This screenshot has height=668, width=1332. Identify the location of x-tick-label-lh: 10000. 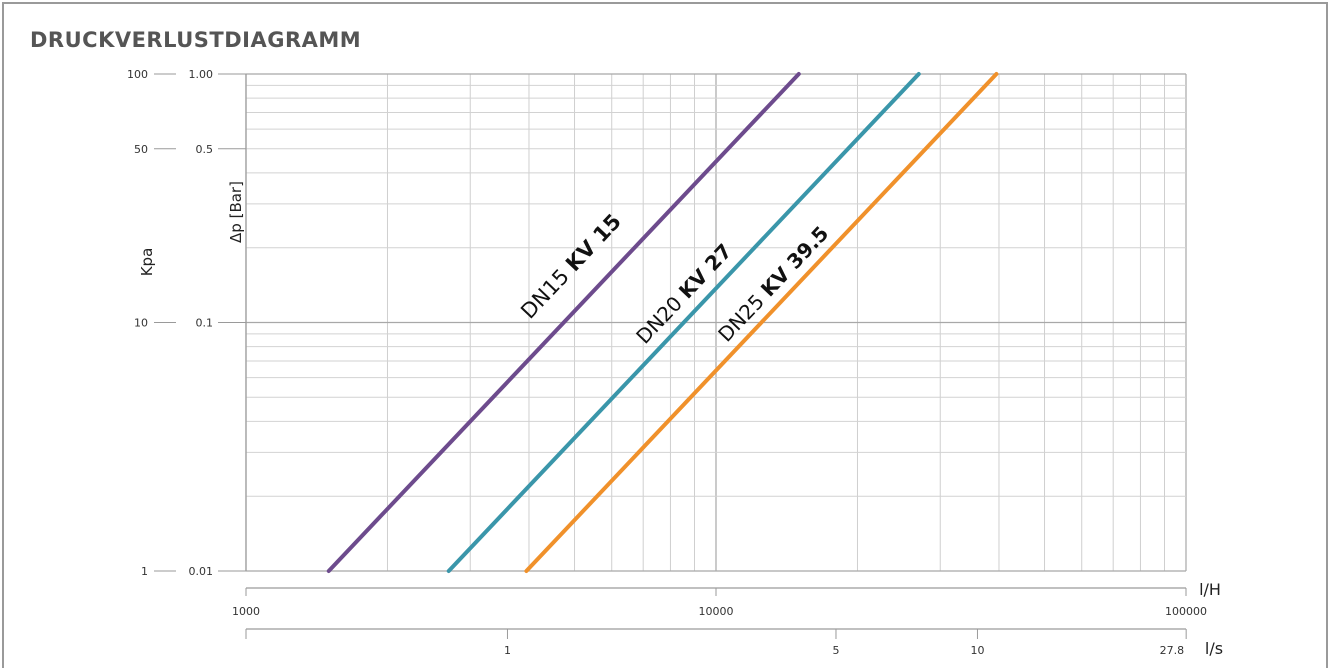
(716, 611).